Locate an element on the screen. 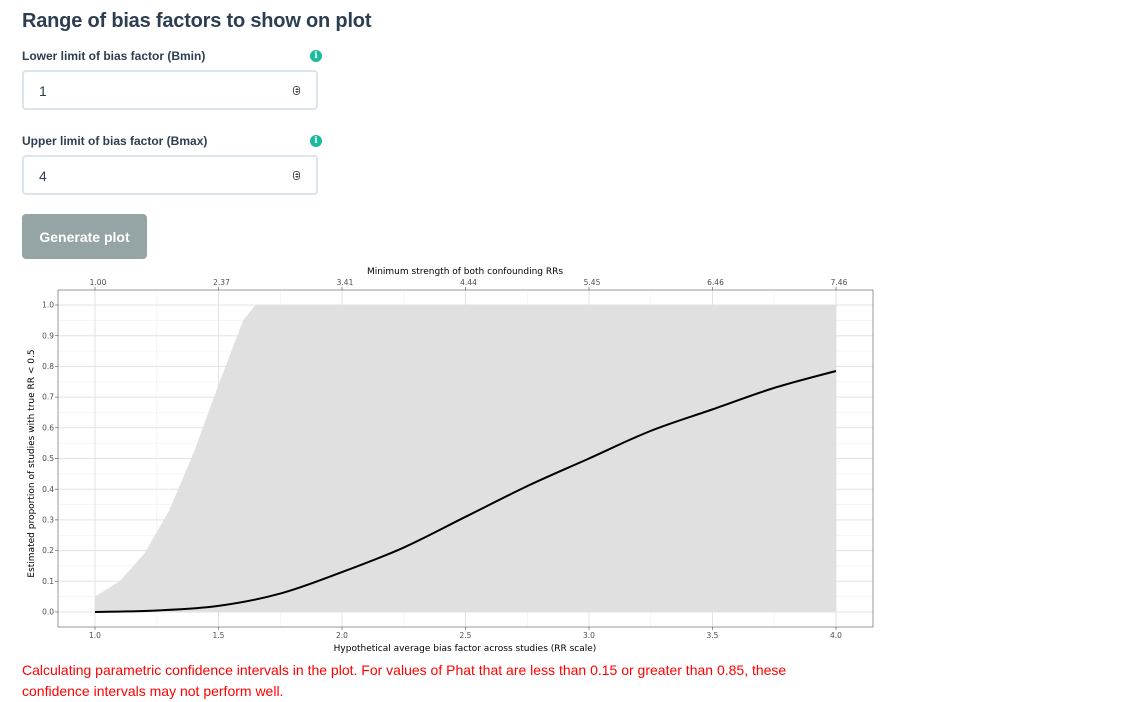 The height and width of the screenshot is (702, 1141). x-tick-label: 3.0 is located at coordinates (589, 635).